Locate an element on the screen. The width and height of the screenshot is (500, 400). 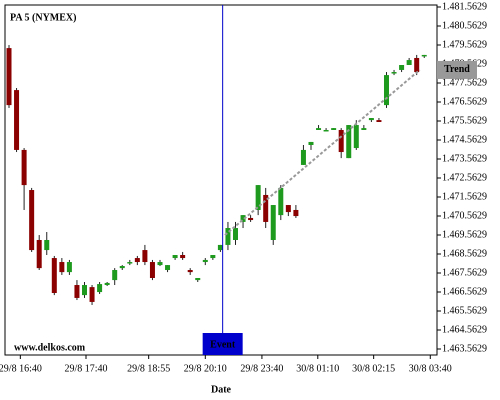
trend-label: Trend is located at coordinates (457, 69).